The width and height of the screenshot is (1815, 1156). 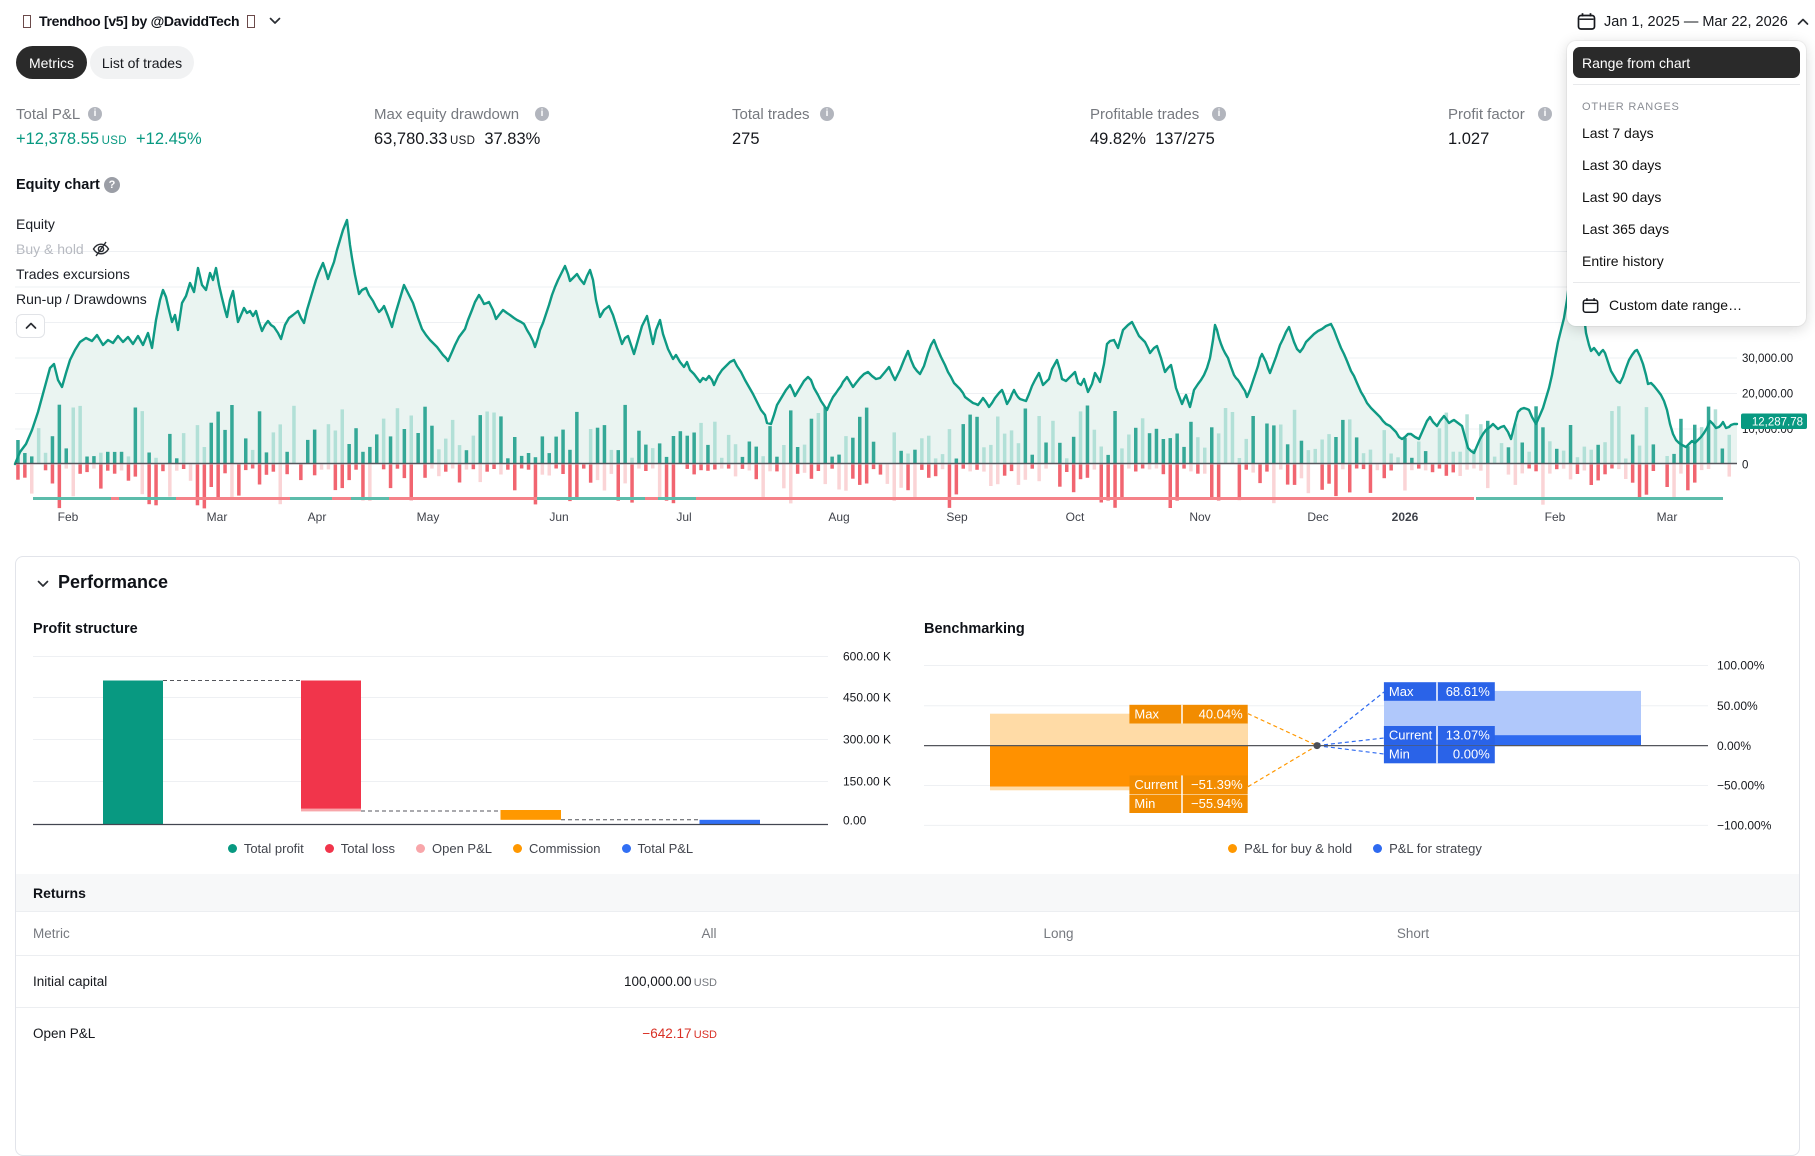 I want to click on svg-text: 30,000.00, so click(x=1767, y=359).